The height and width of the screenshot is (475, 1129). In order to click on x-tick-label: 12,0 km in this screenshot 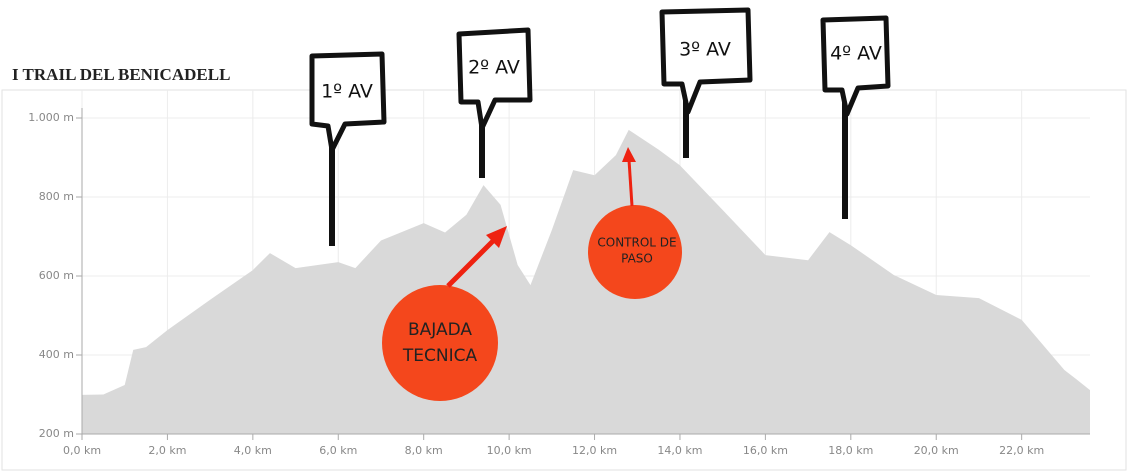, I will do `click(594, 450)`.